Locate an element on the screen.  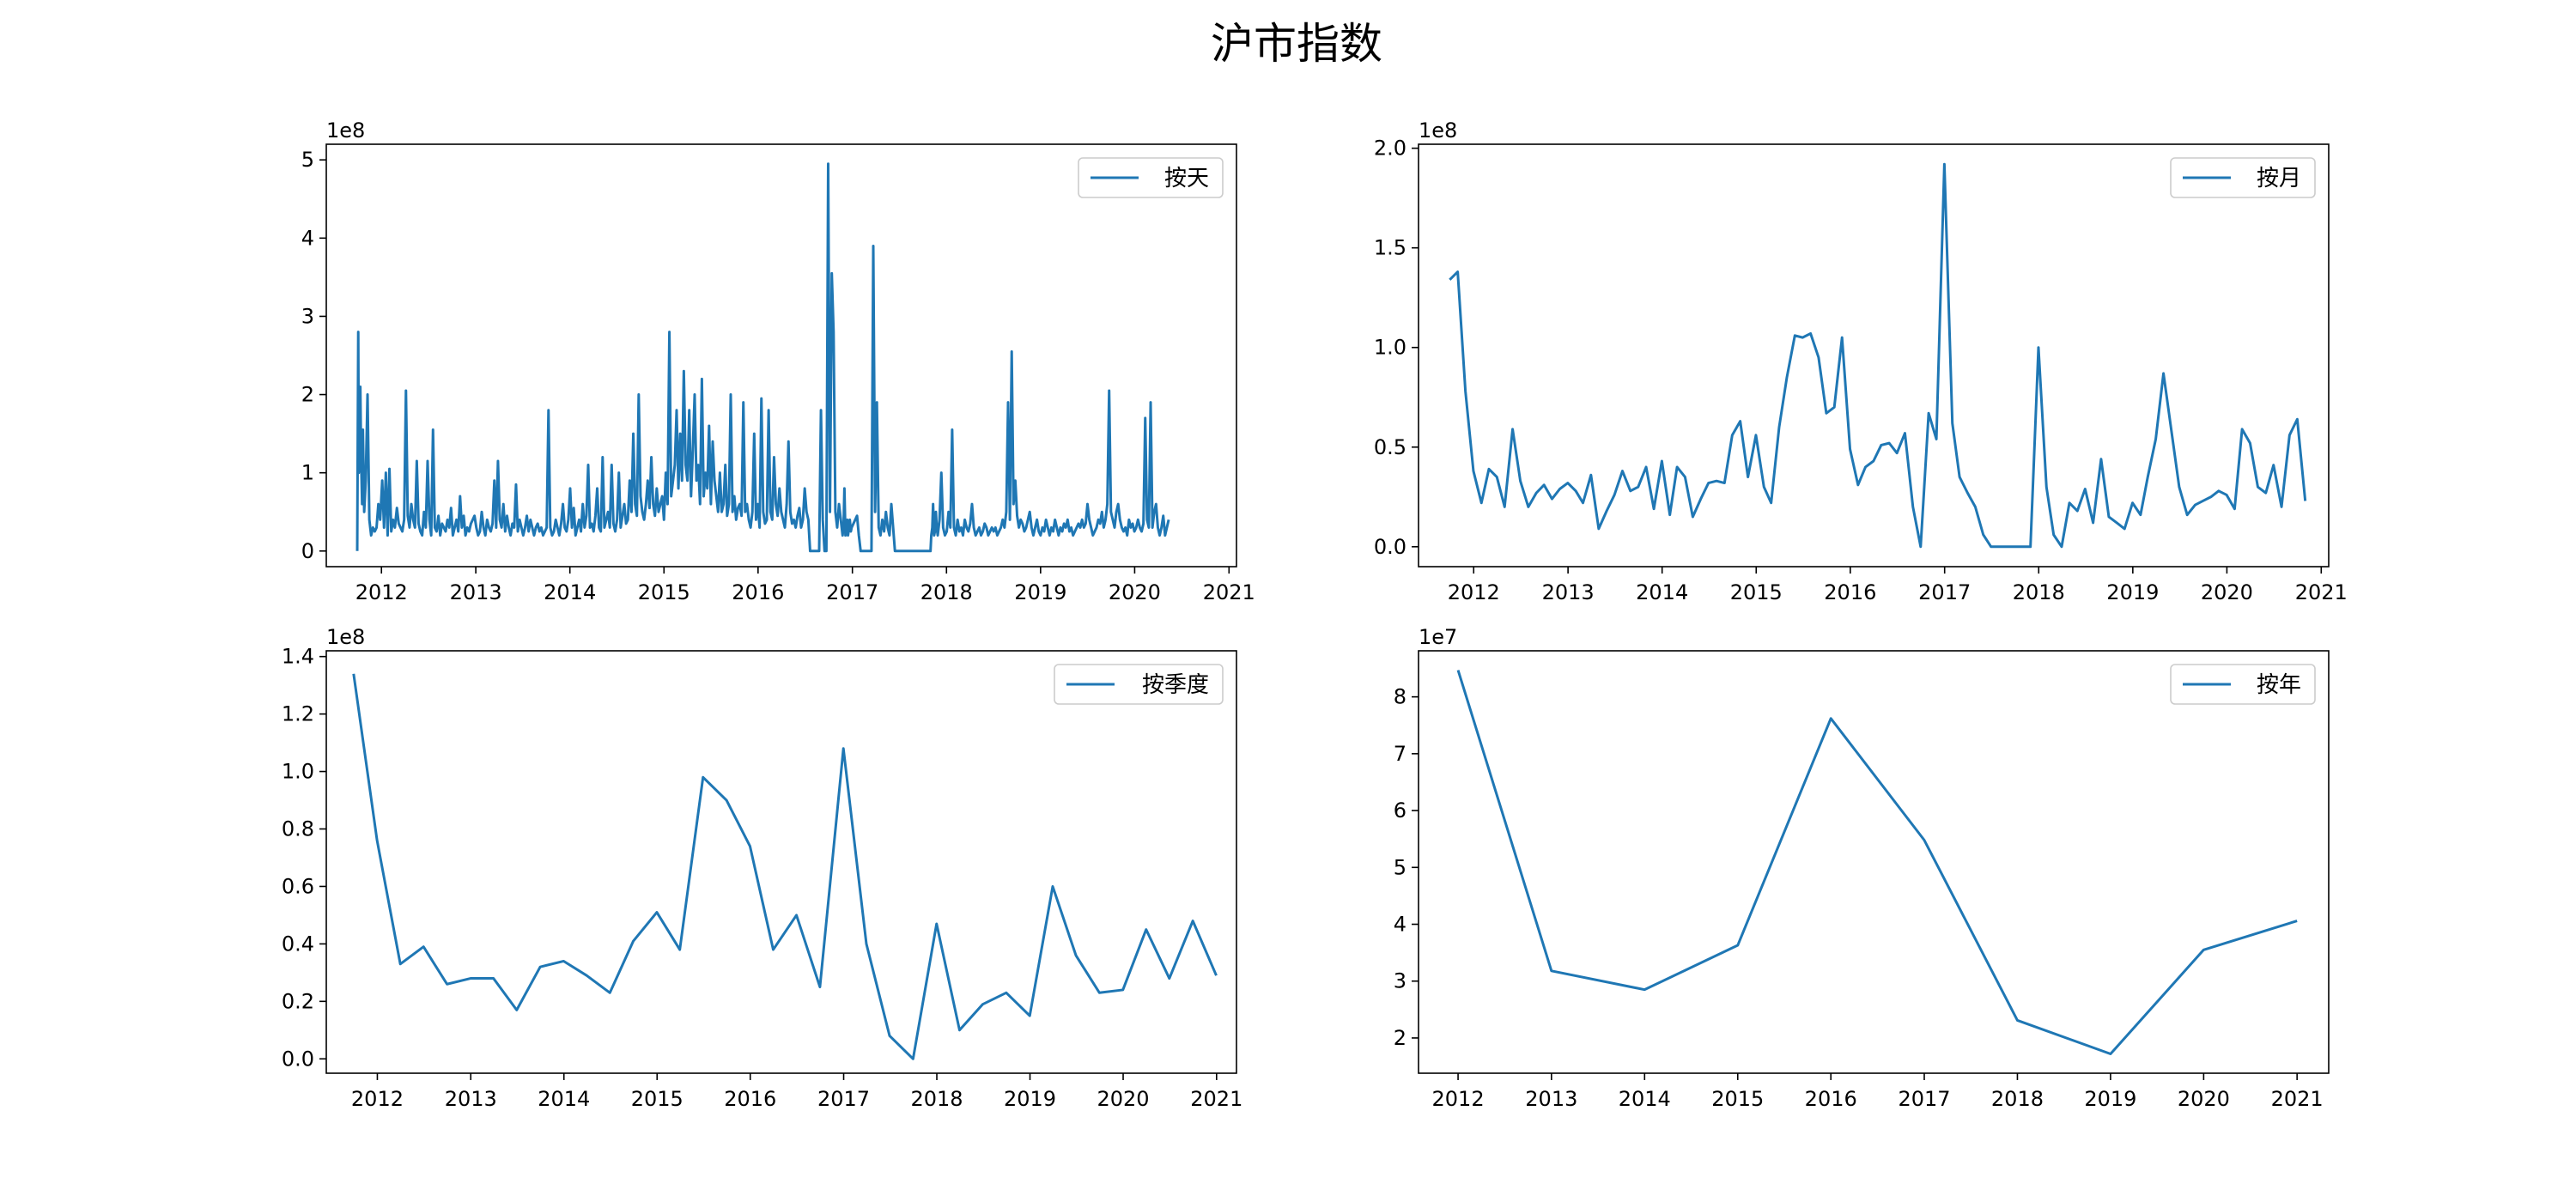
y-tick-label: 0 is located at coordinates (307, 551).